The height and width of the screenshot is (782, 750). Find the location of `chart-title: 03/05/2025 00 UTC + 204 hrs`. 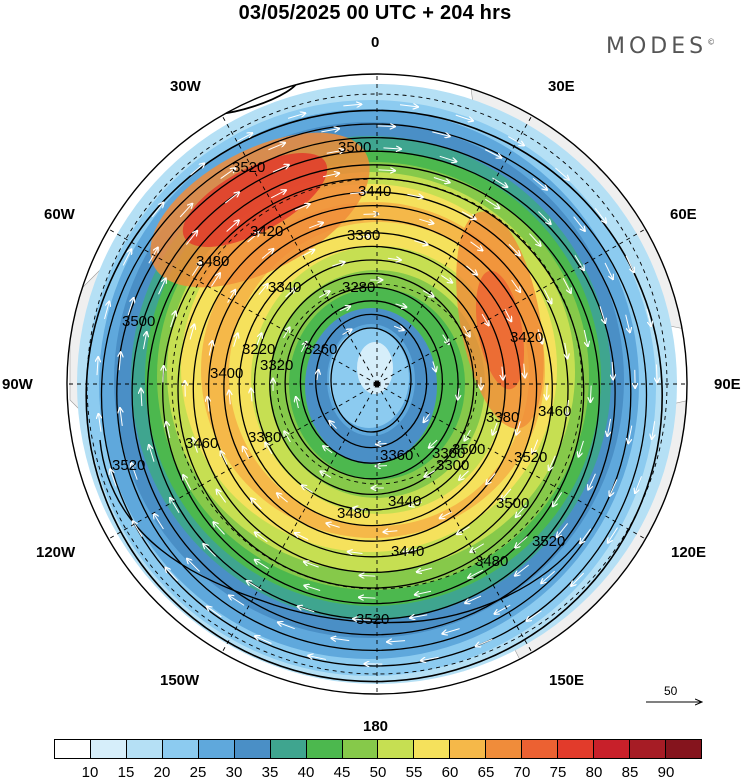

chart-title: 03/05/2025 00 UTC + 204 hrs is located at coordinates (375, 13).